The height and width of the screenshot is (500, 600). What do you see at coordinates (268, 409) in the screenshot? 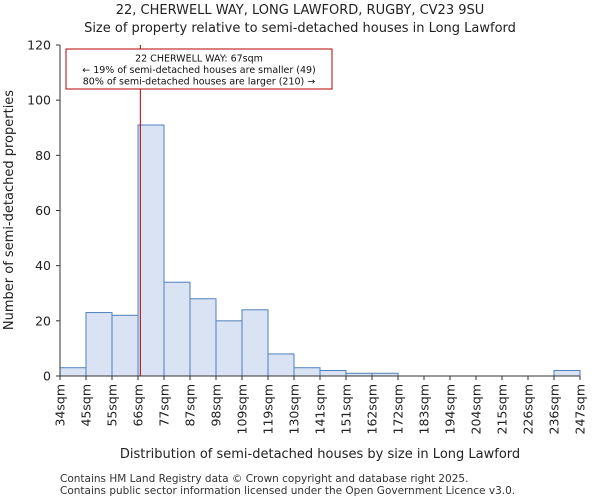
I see `x-tick-label: 119sqm` at bounding box center [268, 409].